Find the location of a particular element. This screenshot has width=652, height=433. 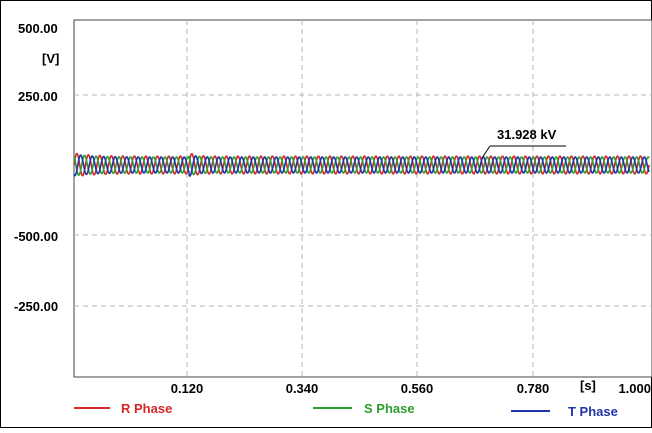

x-tick-label-0120: 0.120 is located at coordinates (187, 388).